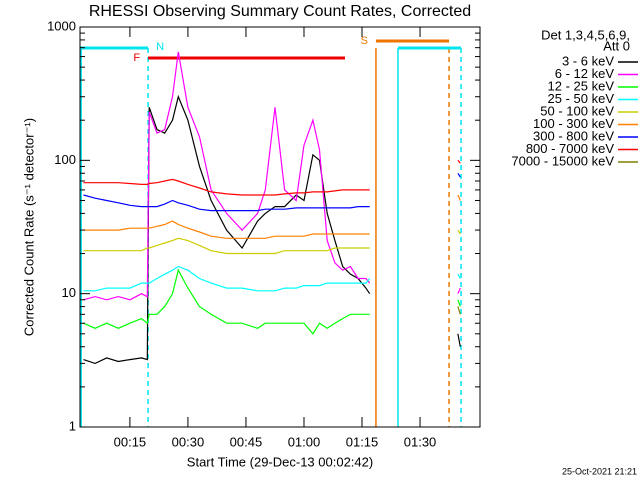  What do you see at coordinates (65, 159) in the screenshot?
I see `y-tick-label: 100` at bounding box center [65, 159].